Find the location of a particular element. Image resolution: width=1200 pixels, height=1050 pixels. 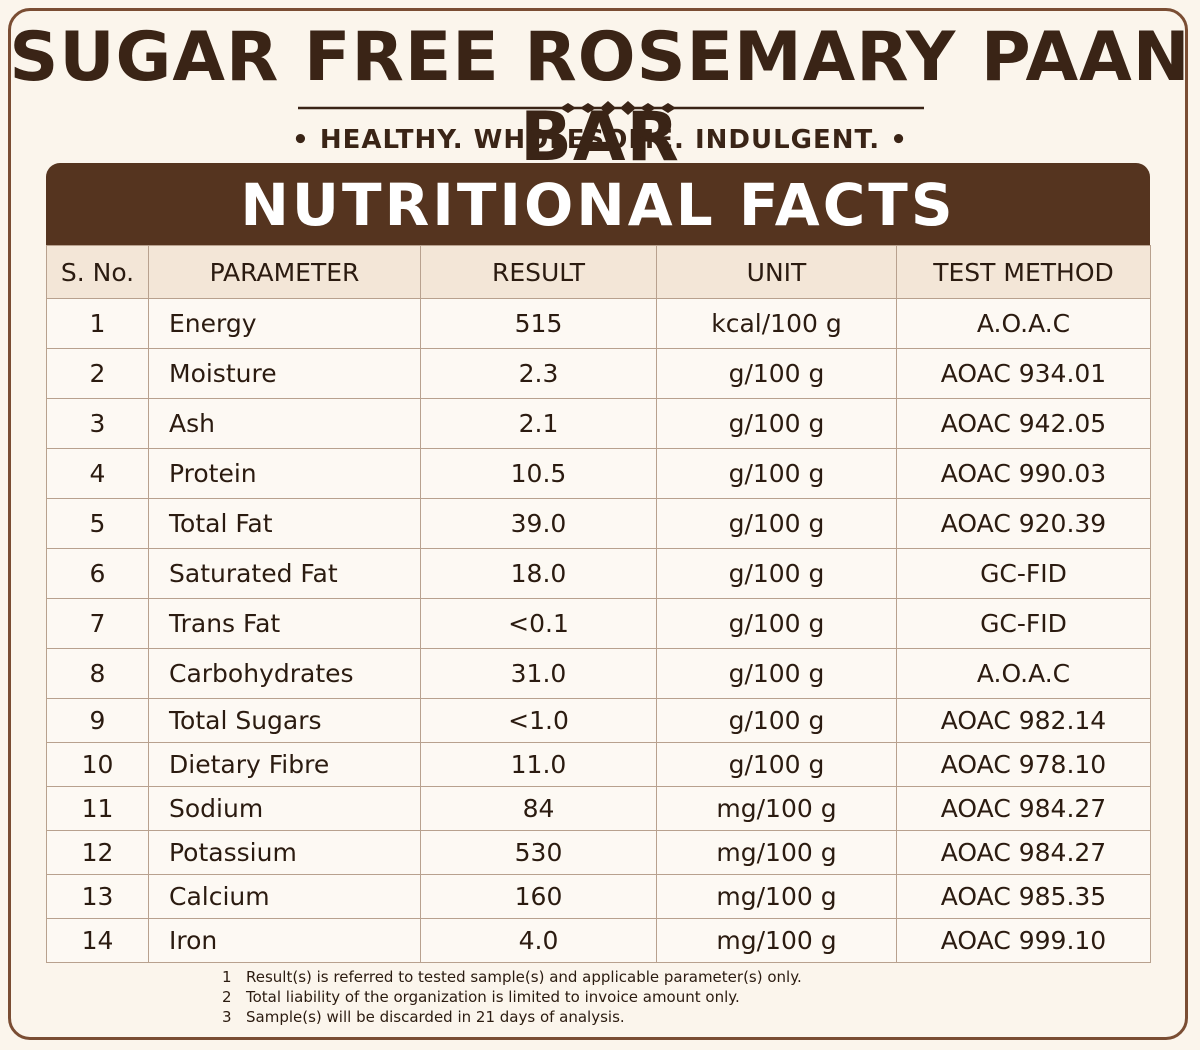

cell-sno: 7 is located at coordinates (97, 623).